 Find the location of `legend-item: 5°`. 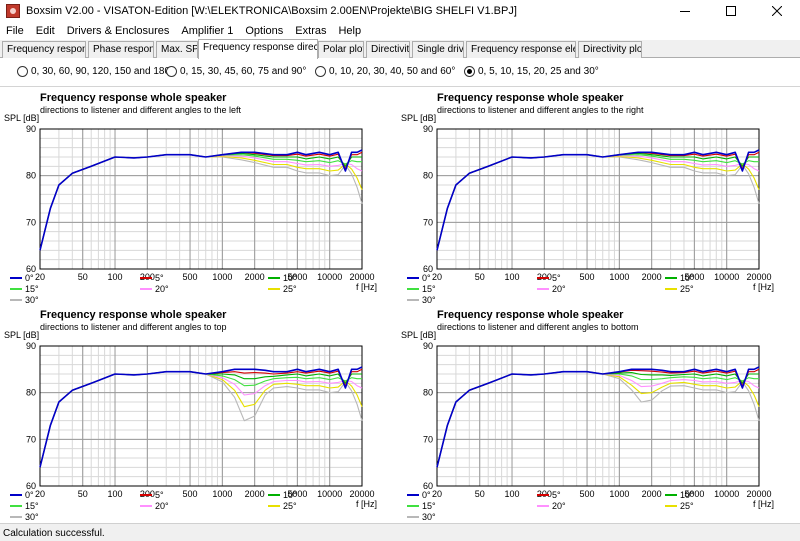

legend-item: 5° is located at coordinates (549, 495).